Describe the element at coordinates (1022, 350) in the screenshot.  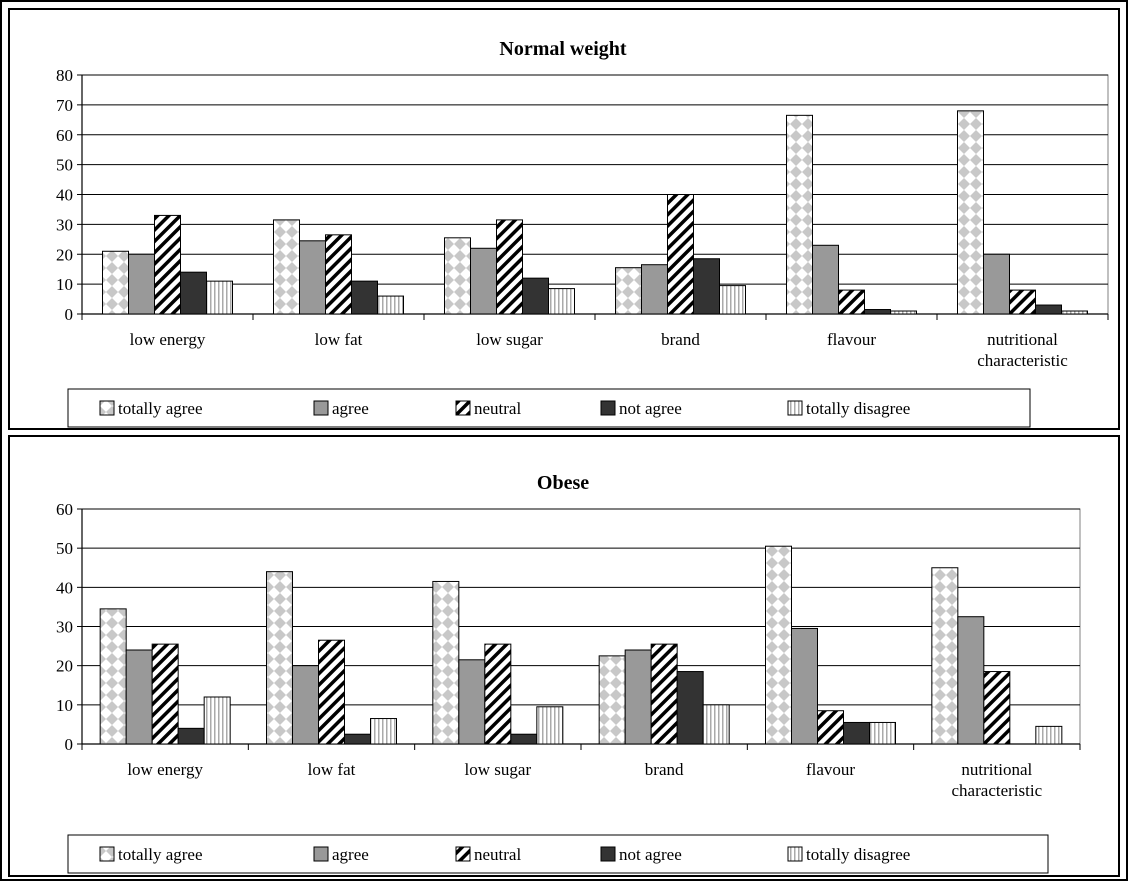
I see `x-tick-label: nutritional characteristic` at that location.